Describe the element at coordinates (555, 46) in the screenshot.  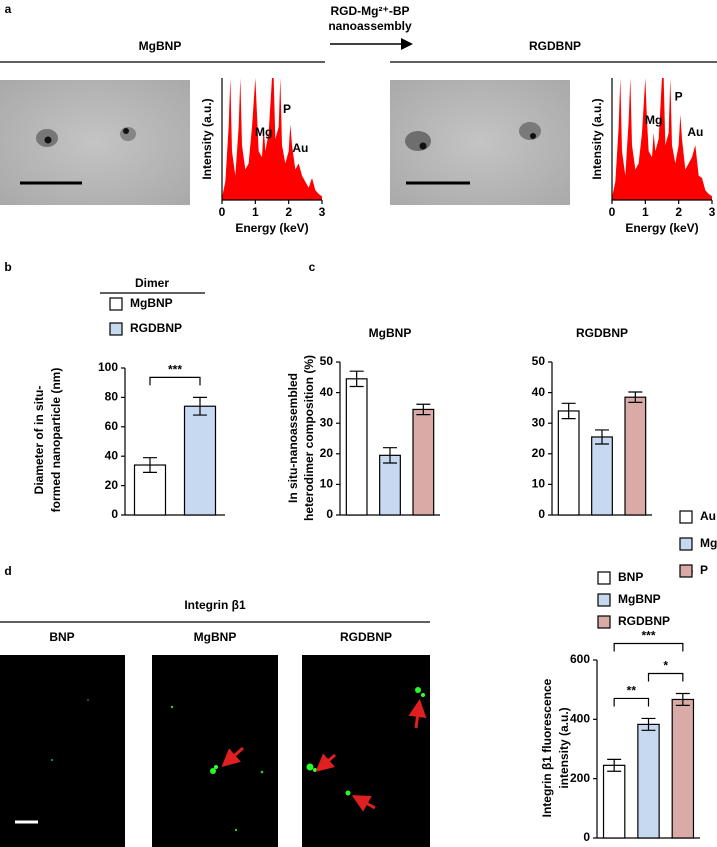
I see `panel-header: RGDBNP` at that location.